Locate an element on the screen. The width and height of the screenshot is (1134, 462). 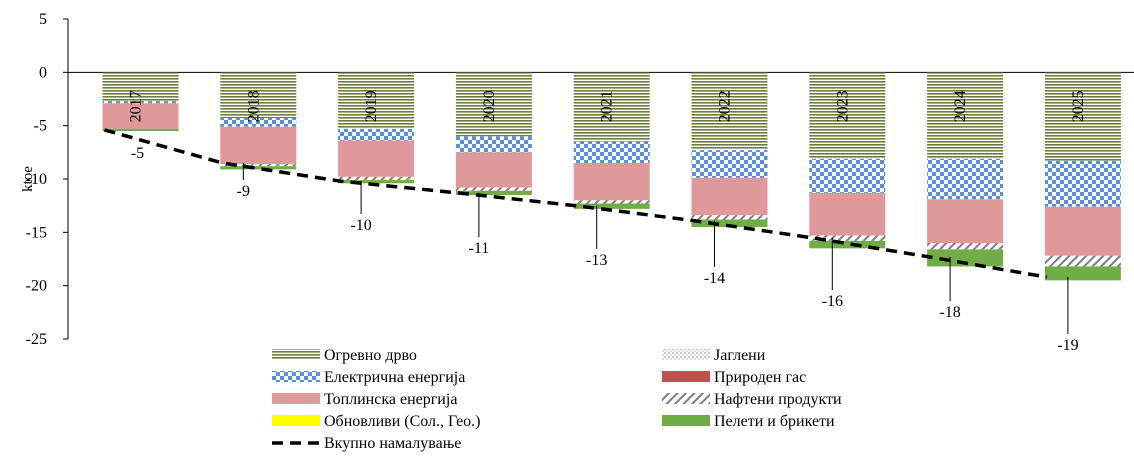
data-label: -13 is located at coordinates (596, 260).